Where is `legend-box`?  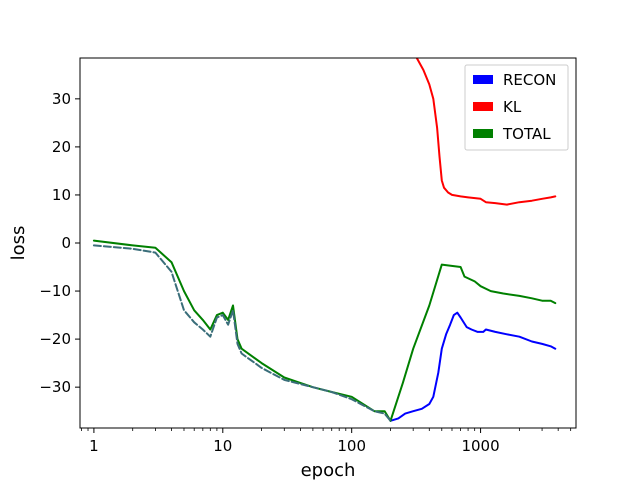
legend-box is located at coordinates (516, 107).